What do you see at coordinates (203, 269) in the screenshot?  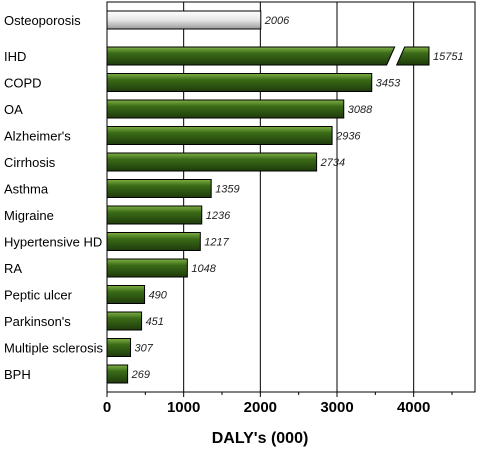 I see `value-label: 1048` at bounding box center [203, 269].